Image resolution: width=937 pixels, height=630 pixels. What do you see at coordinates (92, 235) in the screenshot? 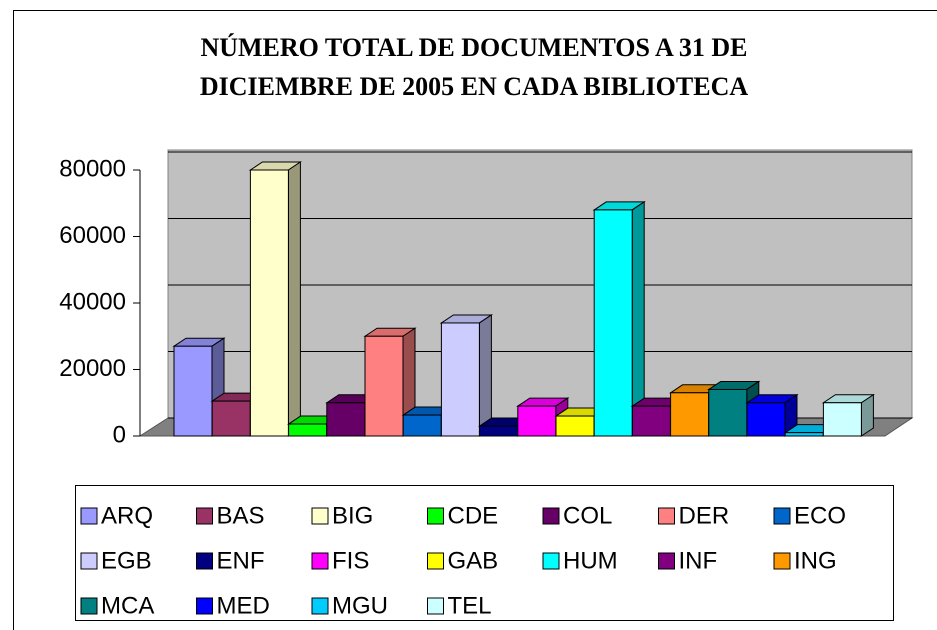
I see `y-tick-label: 60000` at bounding box center [92, 235].